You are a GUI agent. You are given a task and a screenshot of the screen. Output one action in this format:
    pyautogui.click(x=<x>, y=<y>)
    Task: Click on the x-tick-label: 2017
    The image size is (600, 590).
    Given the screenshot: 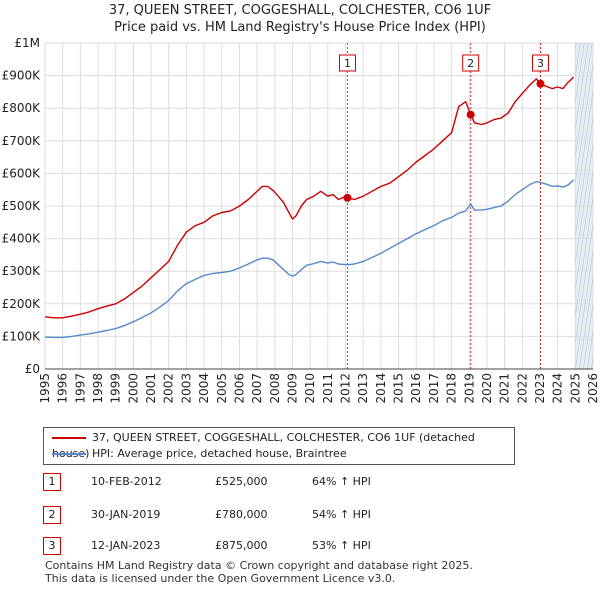 What is the action you would take?
    pyautogui.click(x=434, y=388)
    